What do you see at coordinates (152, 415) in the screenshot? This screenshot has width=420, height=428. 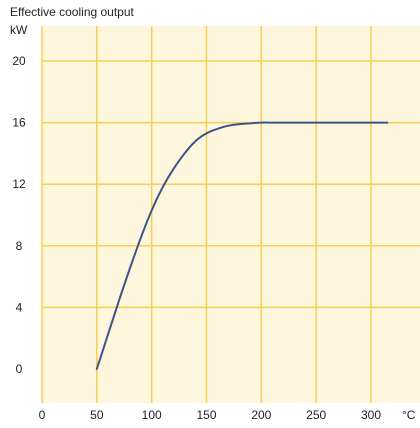 I see `x-tick-label-100: 100` at bounding box center [152, 415].